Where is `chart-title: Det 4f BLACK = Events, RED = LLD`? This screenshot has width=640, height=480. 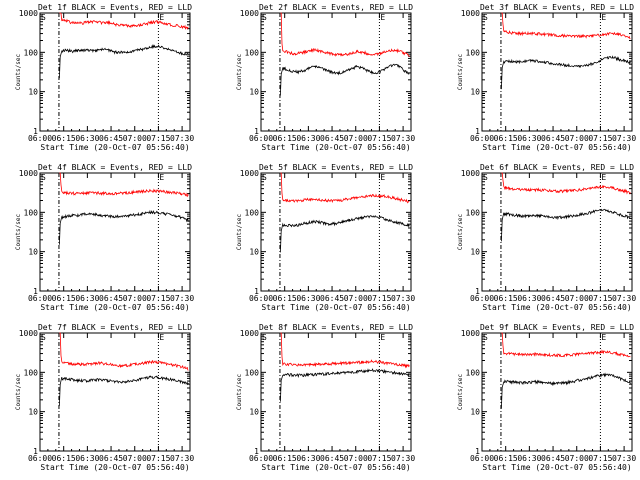
chart-title: Det 4f BLACK = Events, RED = LLD is located at coordinates (115, 167).